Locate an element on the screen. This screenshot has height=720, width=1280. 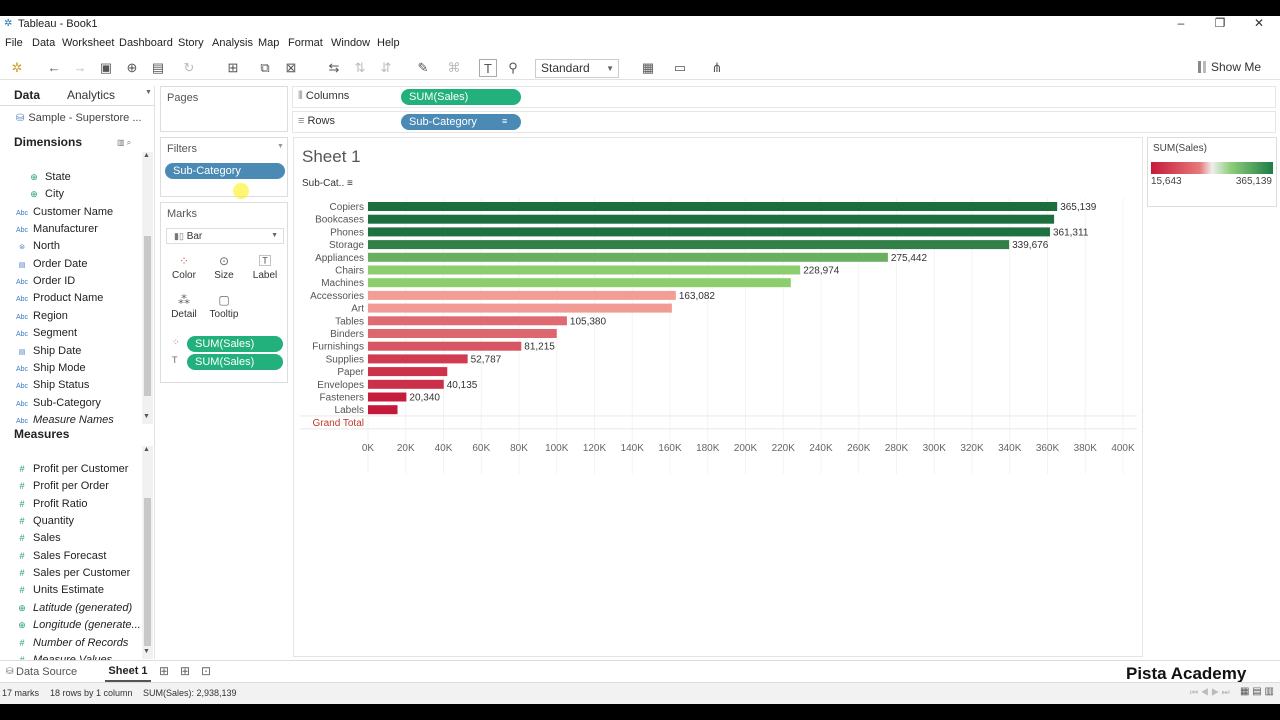
category-label: Accessories is located at coordinates (337, 296).